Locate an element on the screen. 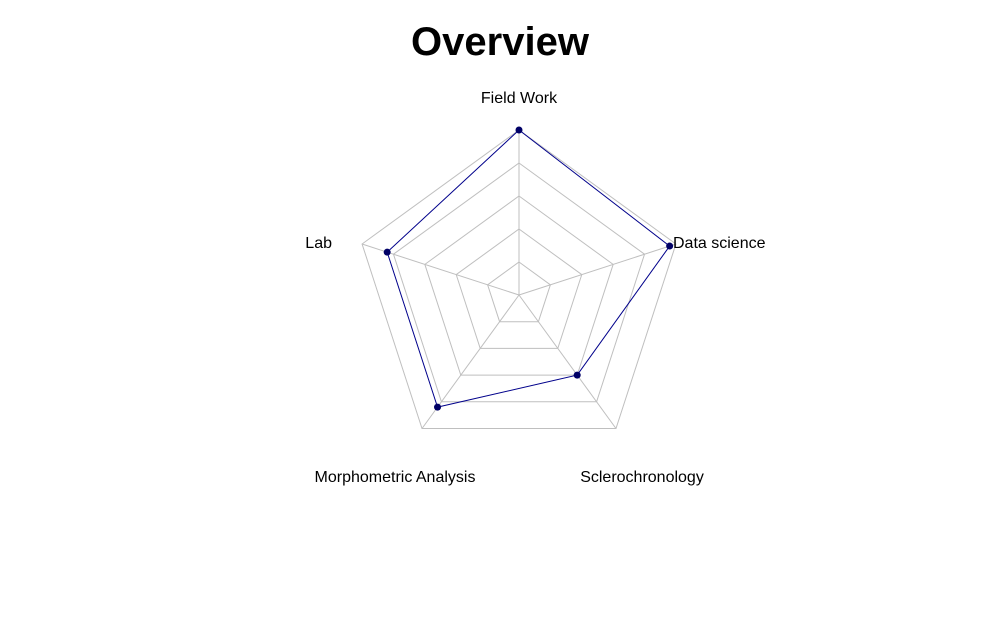 This screenshot has height=631, width=1000. radar-series is located at coordinates (528, 268).